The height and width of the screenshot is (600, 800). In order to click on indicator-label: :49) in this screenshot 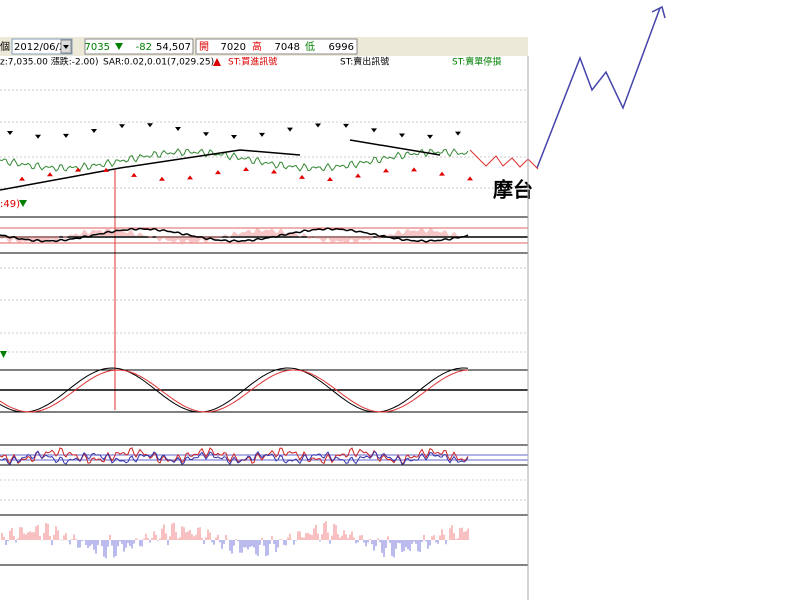, I will do `click(10, 204)`.